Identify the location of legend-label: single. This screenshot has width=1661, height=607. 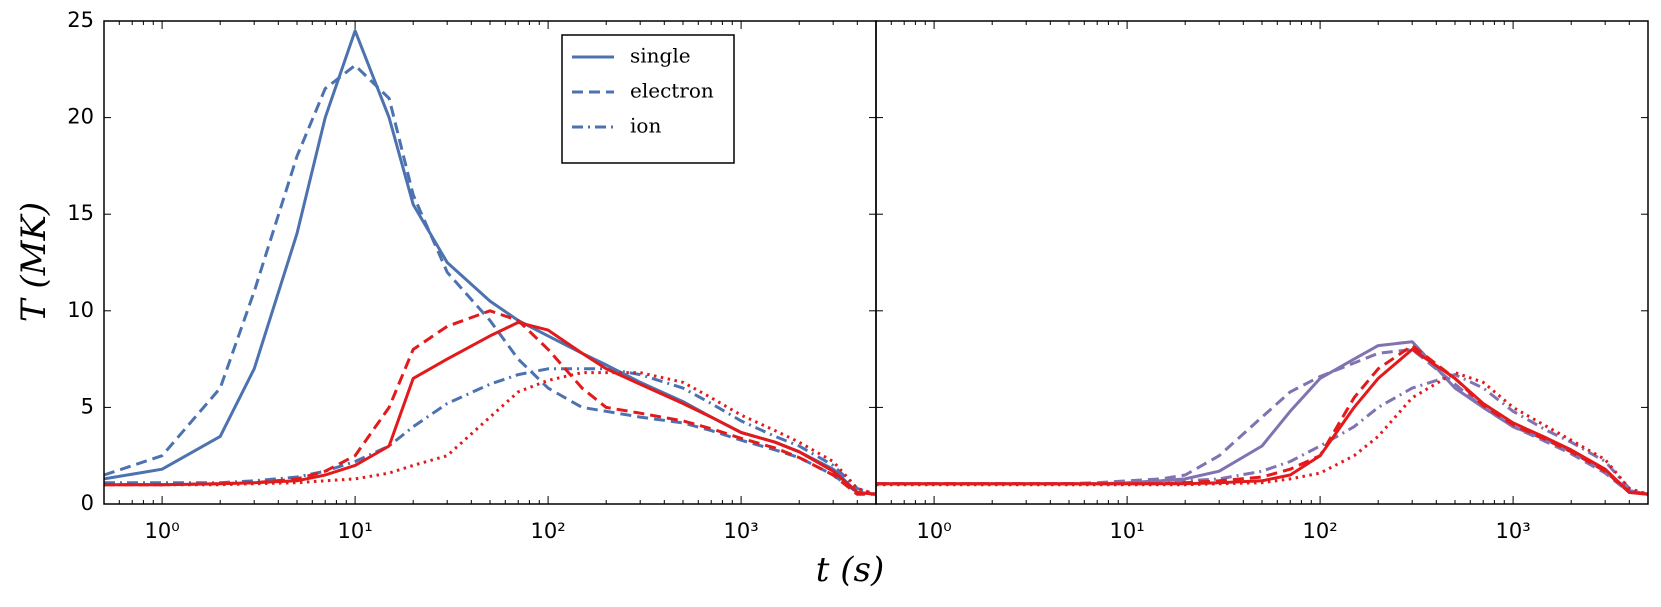
(660, 56).